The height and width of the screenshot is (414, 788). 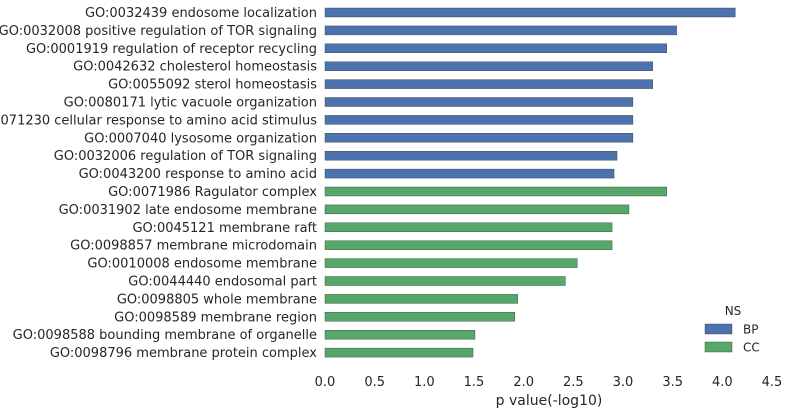 What do you see at coordinates (573, 382) in the screenshot?
I see `x-tick-label: 2.5` at bounding box center [573, 382].